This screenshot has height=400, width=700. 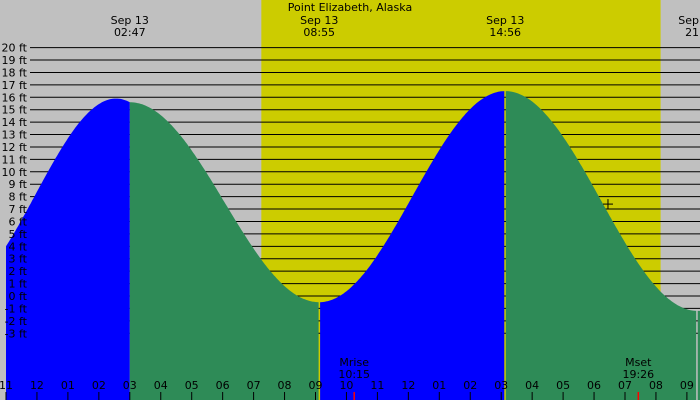 I want to click on y-tick-label: 2 ft, so click(x=18, y=271).